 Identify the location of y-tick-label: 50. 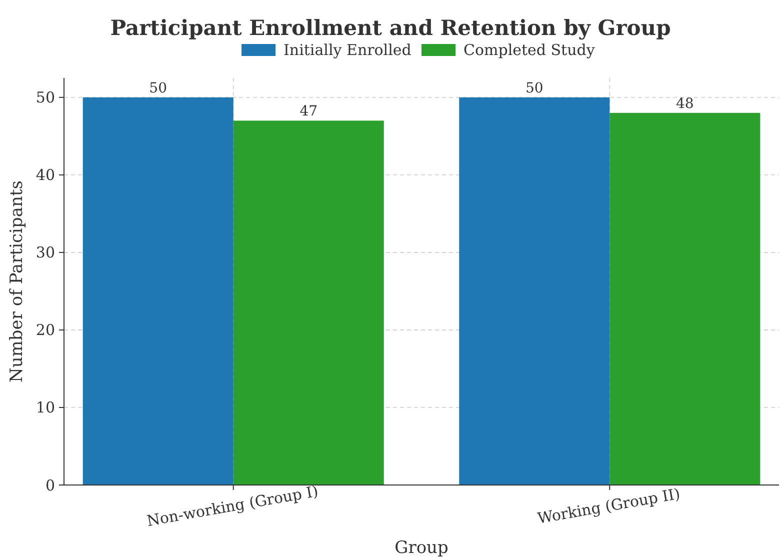
(45, 97).